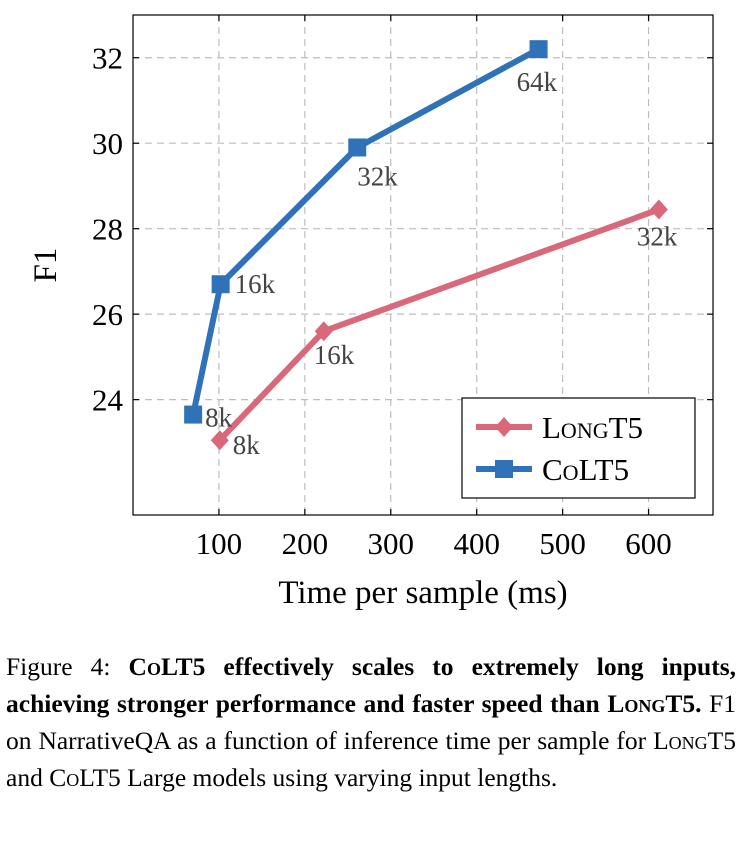  What do you see at coordinates (592, 427) in the screenshot?
I see `legend-label: LongT5` at bounding box center [592, 427].